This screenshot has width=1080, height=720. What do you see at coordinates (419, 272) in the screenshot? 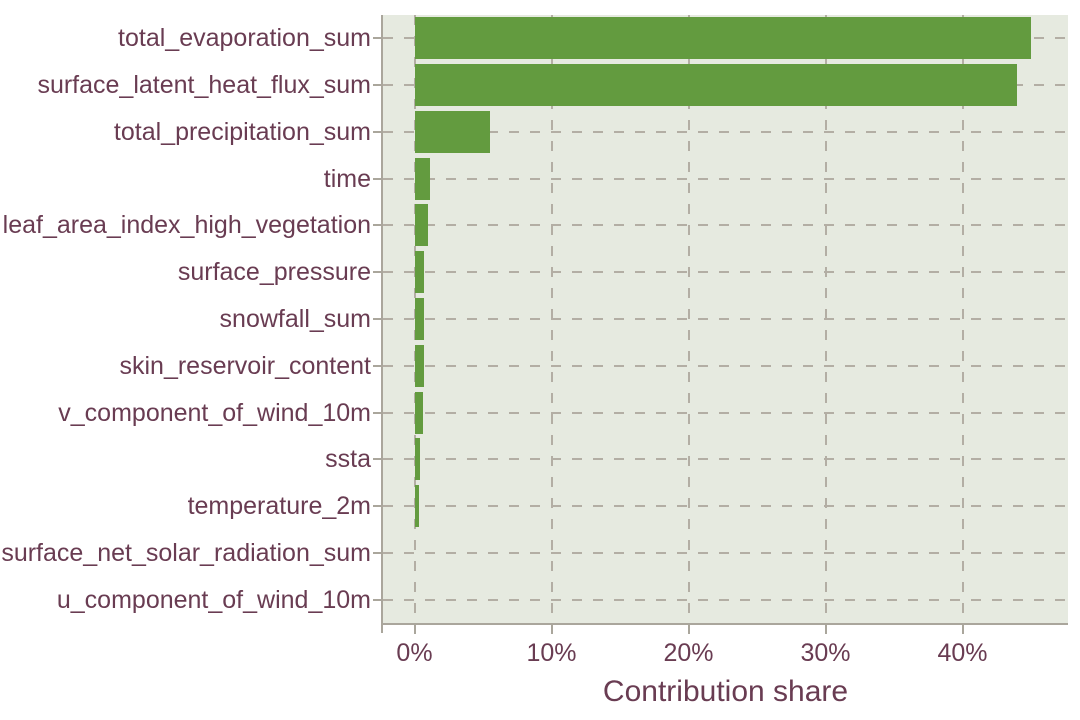
I see `bar-surface_pressure` at bounding box center [419, 272].